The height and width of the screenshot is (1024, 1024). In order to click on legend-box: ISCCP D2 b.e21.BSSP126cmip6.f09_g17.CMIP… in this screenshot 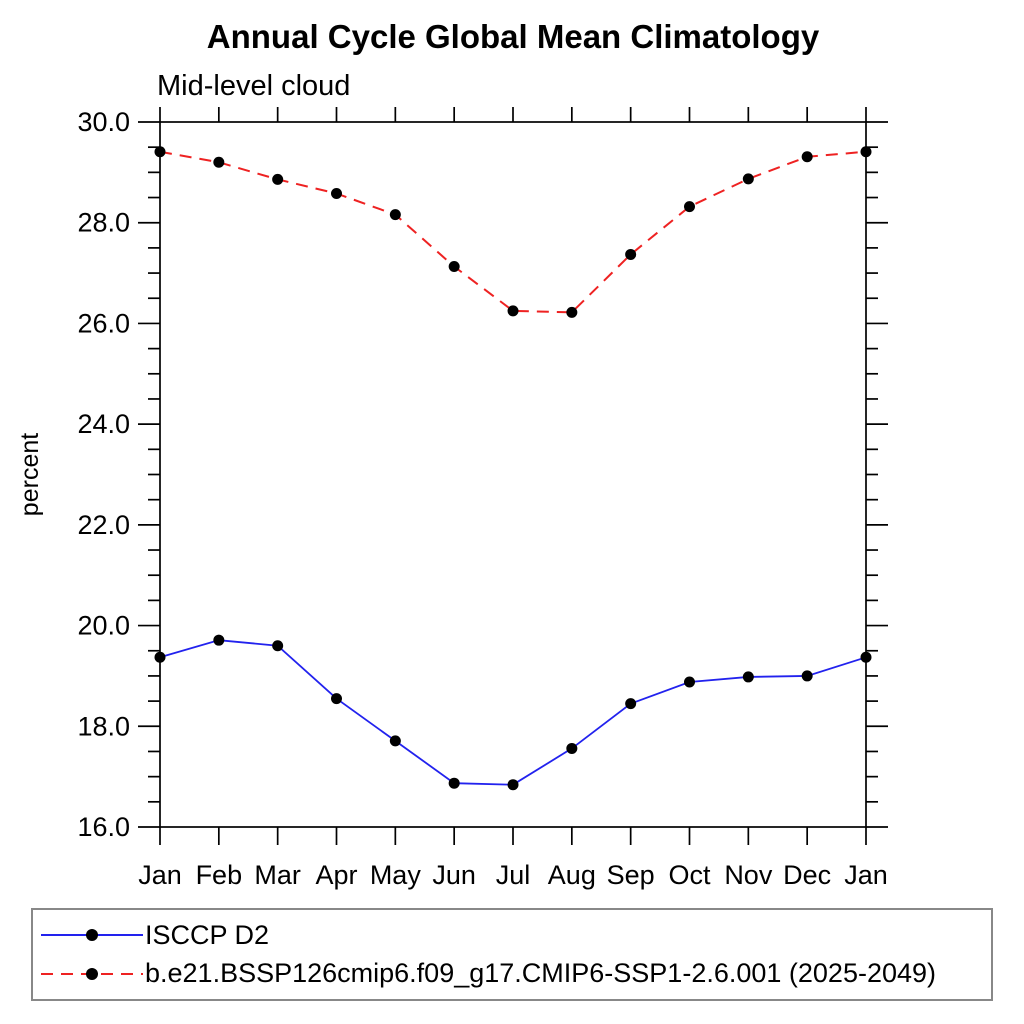, I will do `click(512, 954)`.